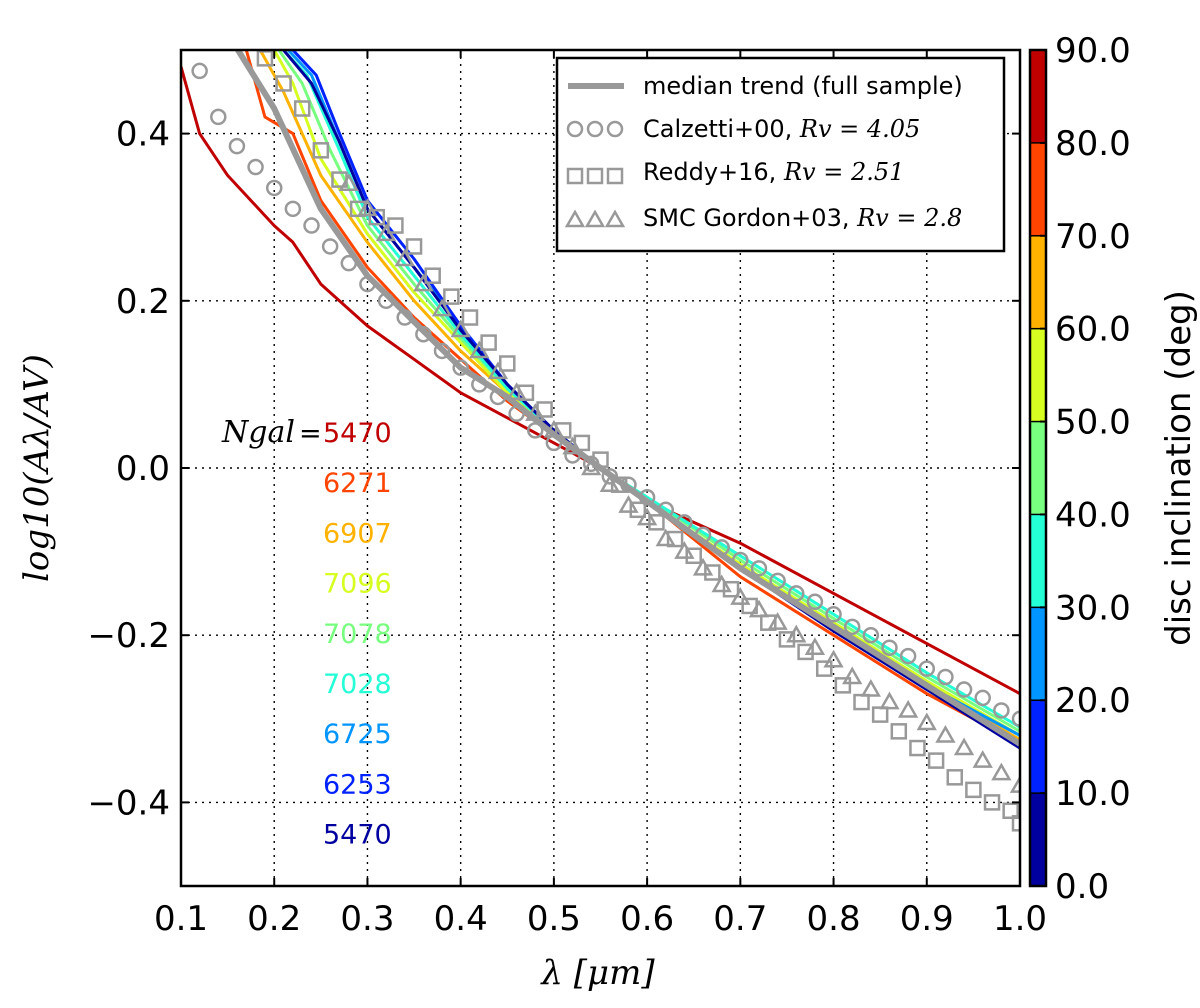 This screenshot has width=1200, height=1008. What do you see at coordinates (1093, 51) in the screenshot?
I see `colorbar-tick-label: 90.0` at bounding box center [1093, 51].